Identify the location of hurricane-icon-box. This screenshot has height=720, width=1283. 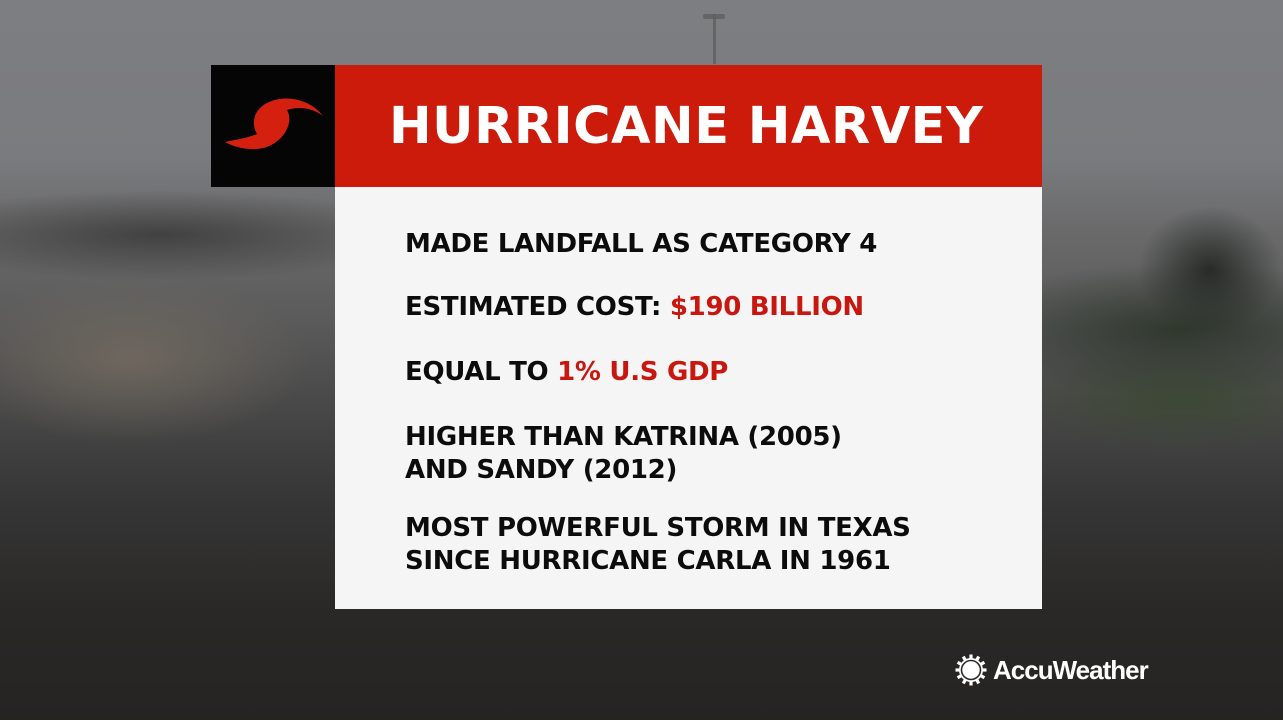
(273, 126).